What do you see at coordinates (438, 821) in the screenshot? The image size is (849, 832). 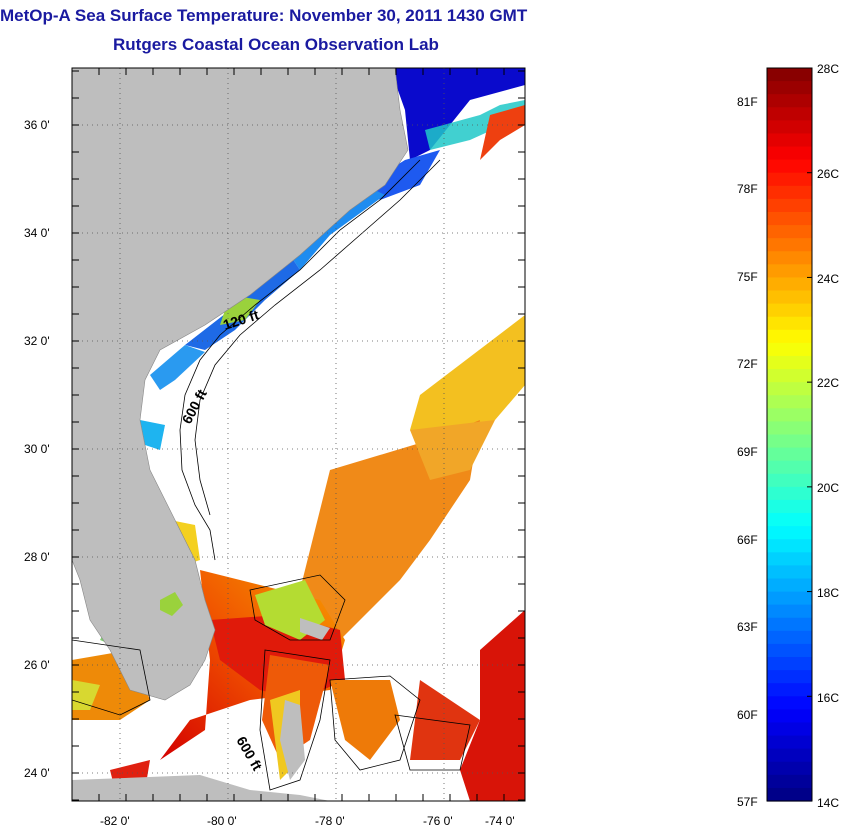 I see `lon-label: -76 0'` at bounding box center [438, 821].